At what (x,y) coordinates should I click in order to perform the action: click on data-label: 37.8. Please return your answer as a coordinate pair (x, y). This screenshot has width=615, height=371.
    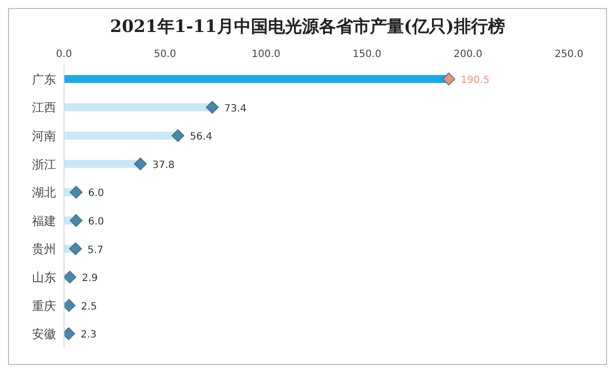
    Looking at the image, I should click on (163, 165).